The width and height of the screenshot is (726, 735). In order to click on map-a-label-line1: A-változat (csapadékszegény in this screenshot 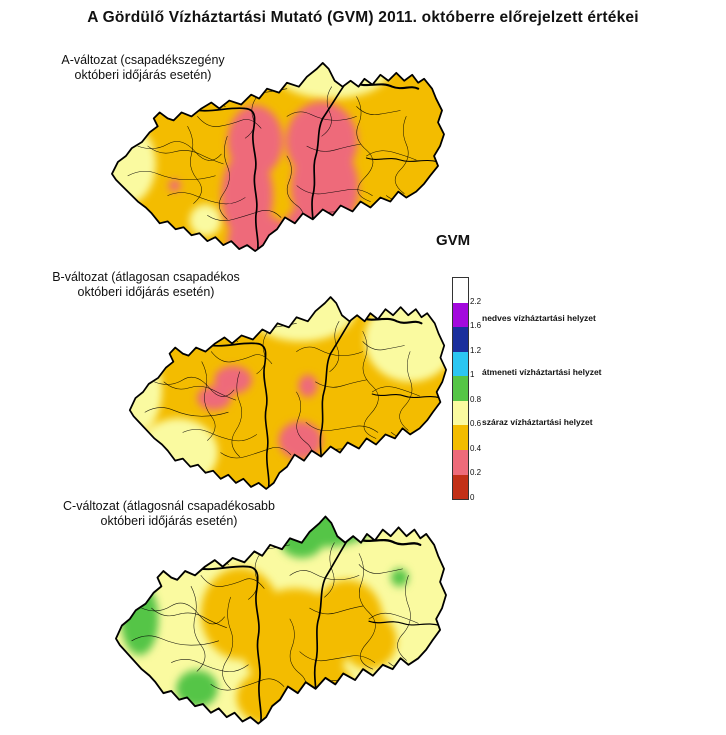, I will do `click(143, 60)`.